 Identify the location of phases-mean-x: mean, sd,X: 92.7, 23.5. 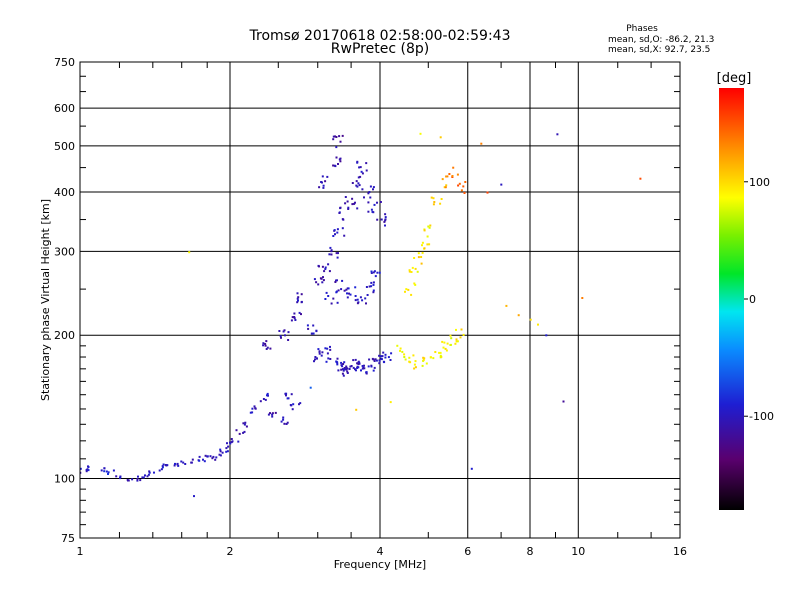
(659, 50).